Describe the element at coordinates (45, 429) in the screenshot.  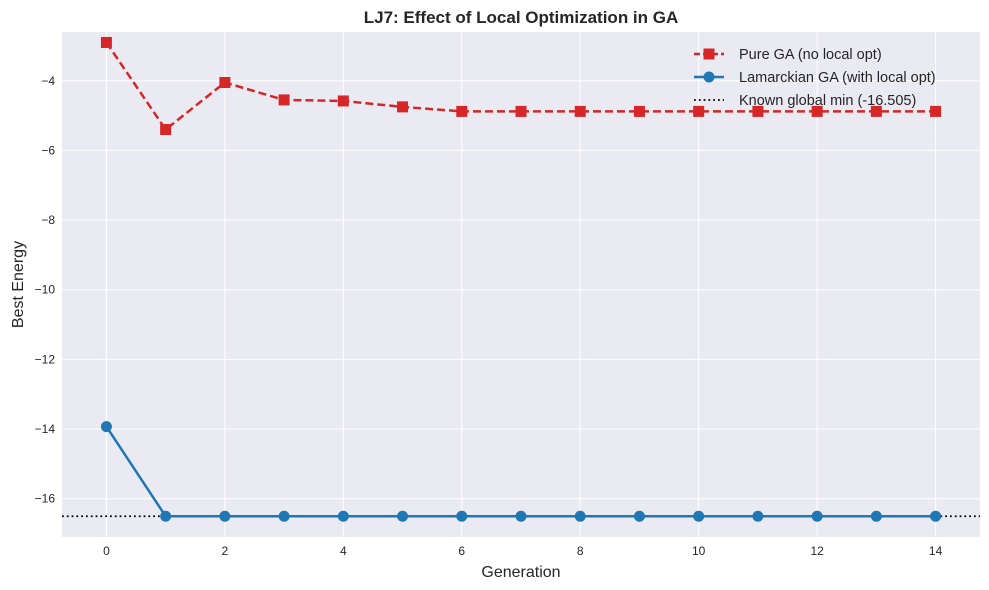
I see `y-tick-label: −14` at that location.